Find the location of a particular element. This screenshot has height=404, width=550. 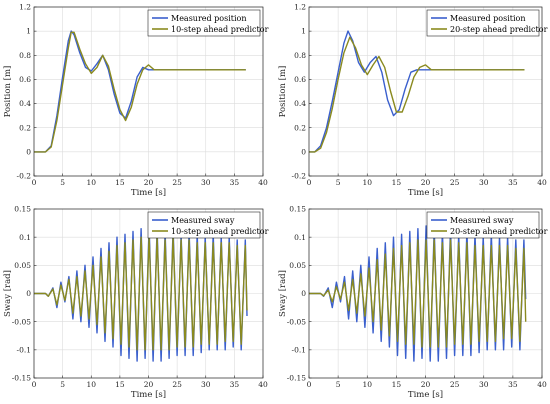

legend: Measured position 20-step ahead predictor is located at coordinates (487, 23).